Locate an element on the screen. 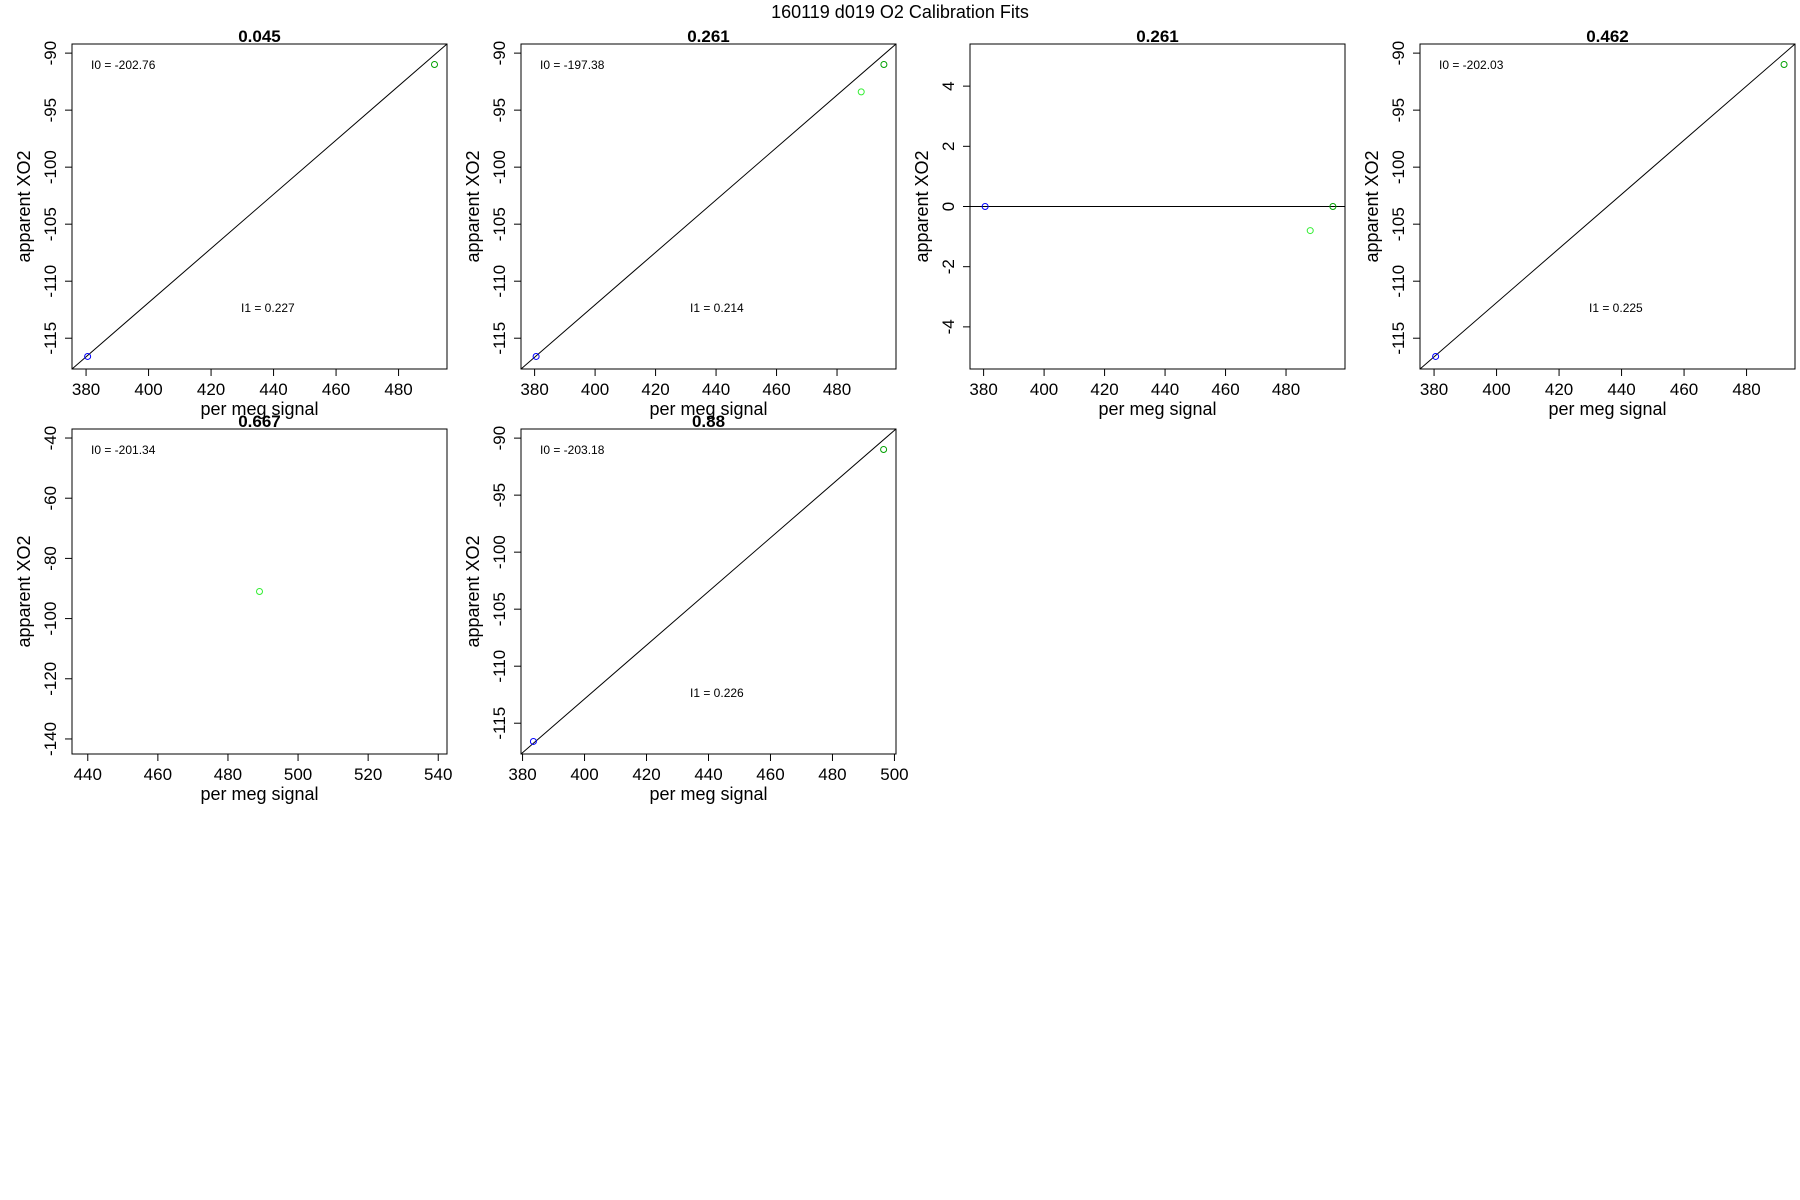 This screenshot has width=1800, height=1200. slope-annotation: I1 = 0.227 is located at coordinates (268, 308).